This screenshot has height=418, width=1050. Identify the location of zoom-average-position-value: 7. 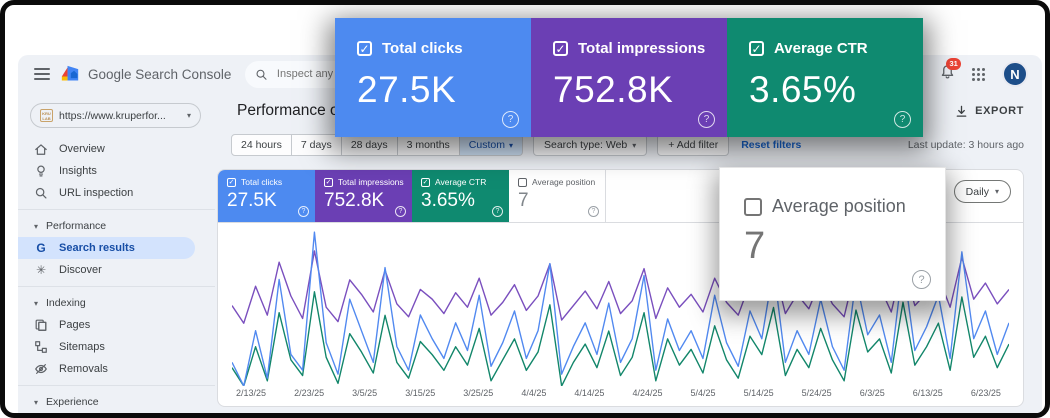
(755, 246).